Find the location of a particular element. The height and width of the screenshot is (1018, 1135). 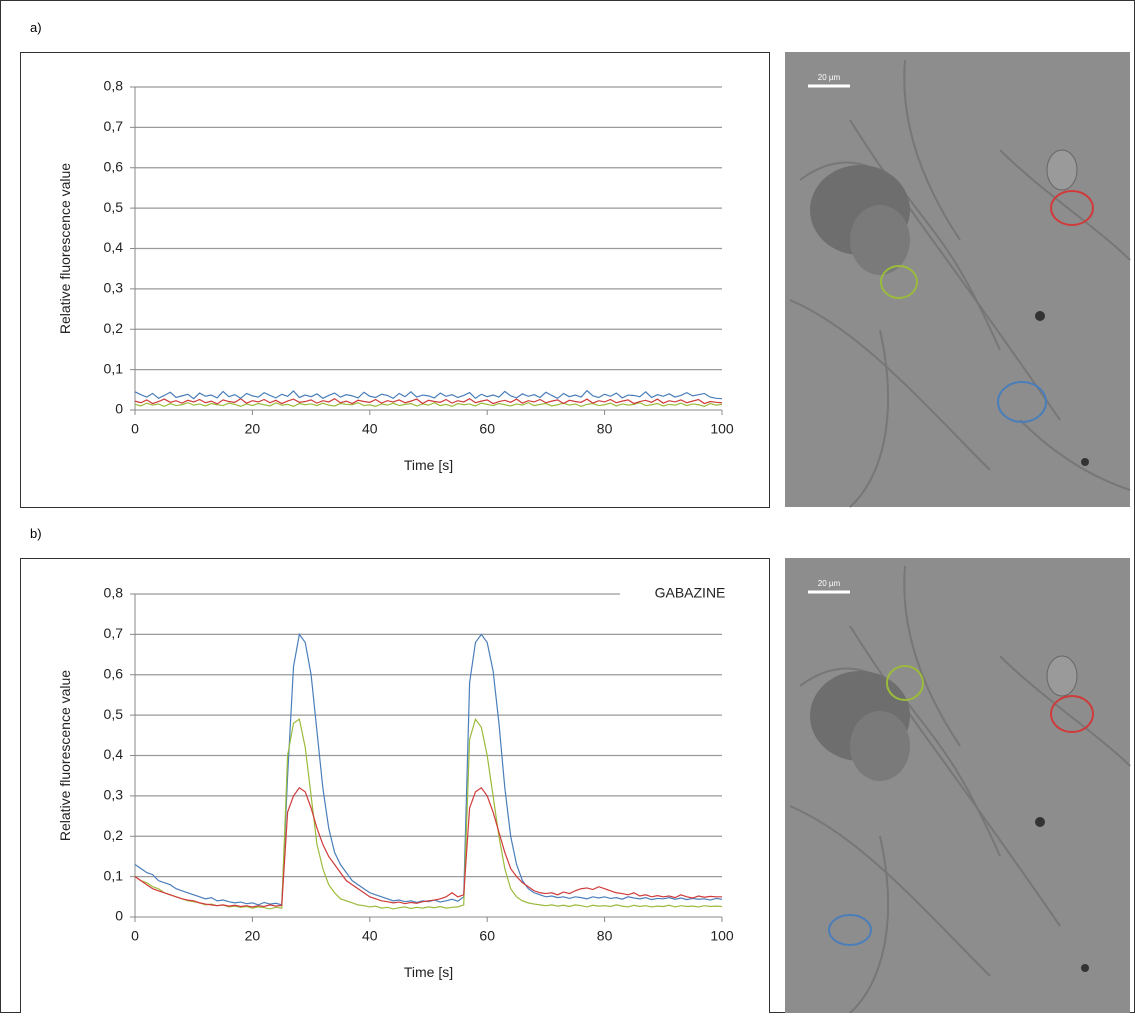

panel-label: b) is located at coordinates (36, 533).